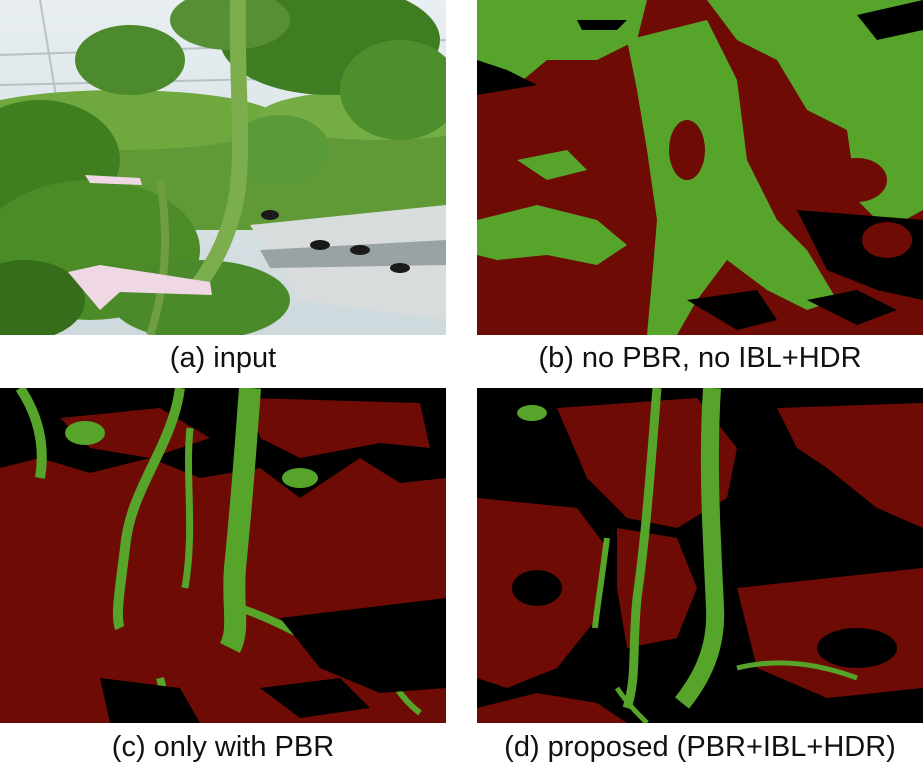  Describe the element at coordinates (700, 358) in the screenshot. I see `caption-no-pbr: (b) no PBR, no IBL+HDR` at that location.